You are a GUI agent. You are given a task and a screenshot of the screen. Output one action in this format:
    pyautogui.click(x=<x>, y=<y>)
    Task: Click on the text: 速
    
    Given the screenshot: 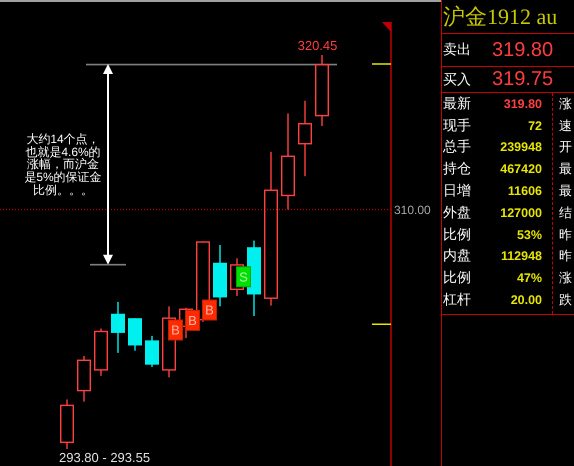 What is the action you would take?
    pyautogui.click(x=565, y=127)
    